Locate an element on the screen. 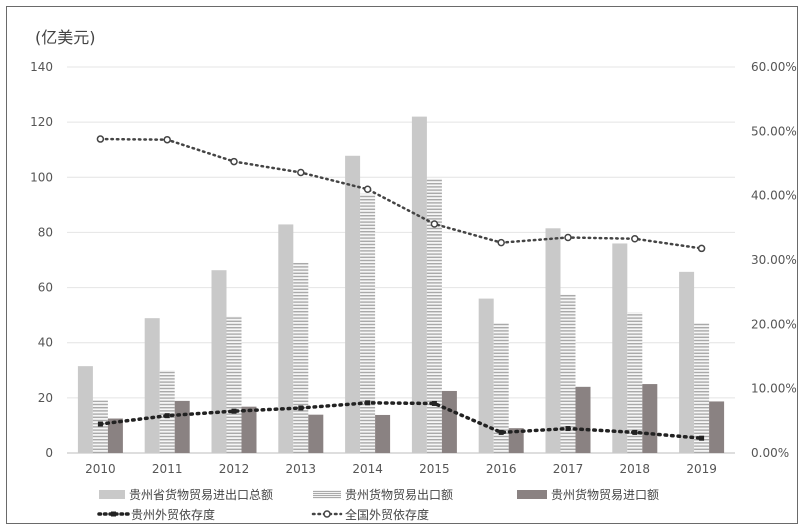 The image size is (806, 532). x-tick-label: 2012 is located at coordinates (234, 469).